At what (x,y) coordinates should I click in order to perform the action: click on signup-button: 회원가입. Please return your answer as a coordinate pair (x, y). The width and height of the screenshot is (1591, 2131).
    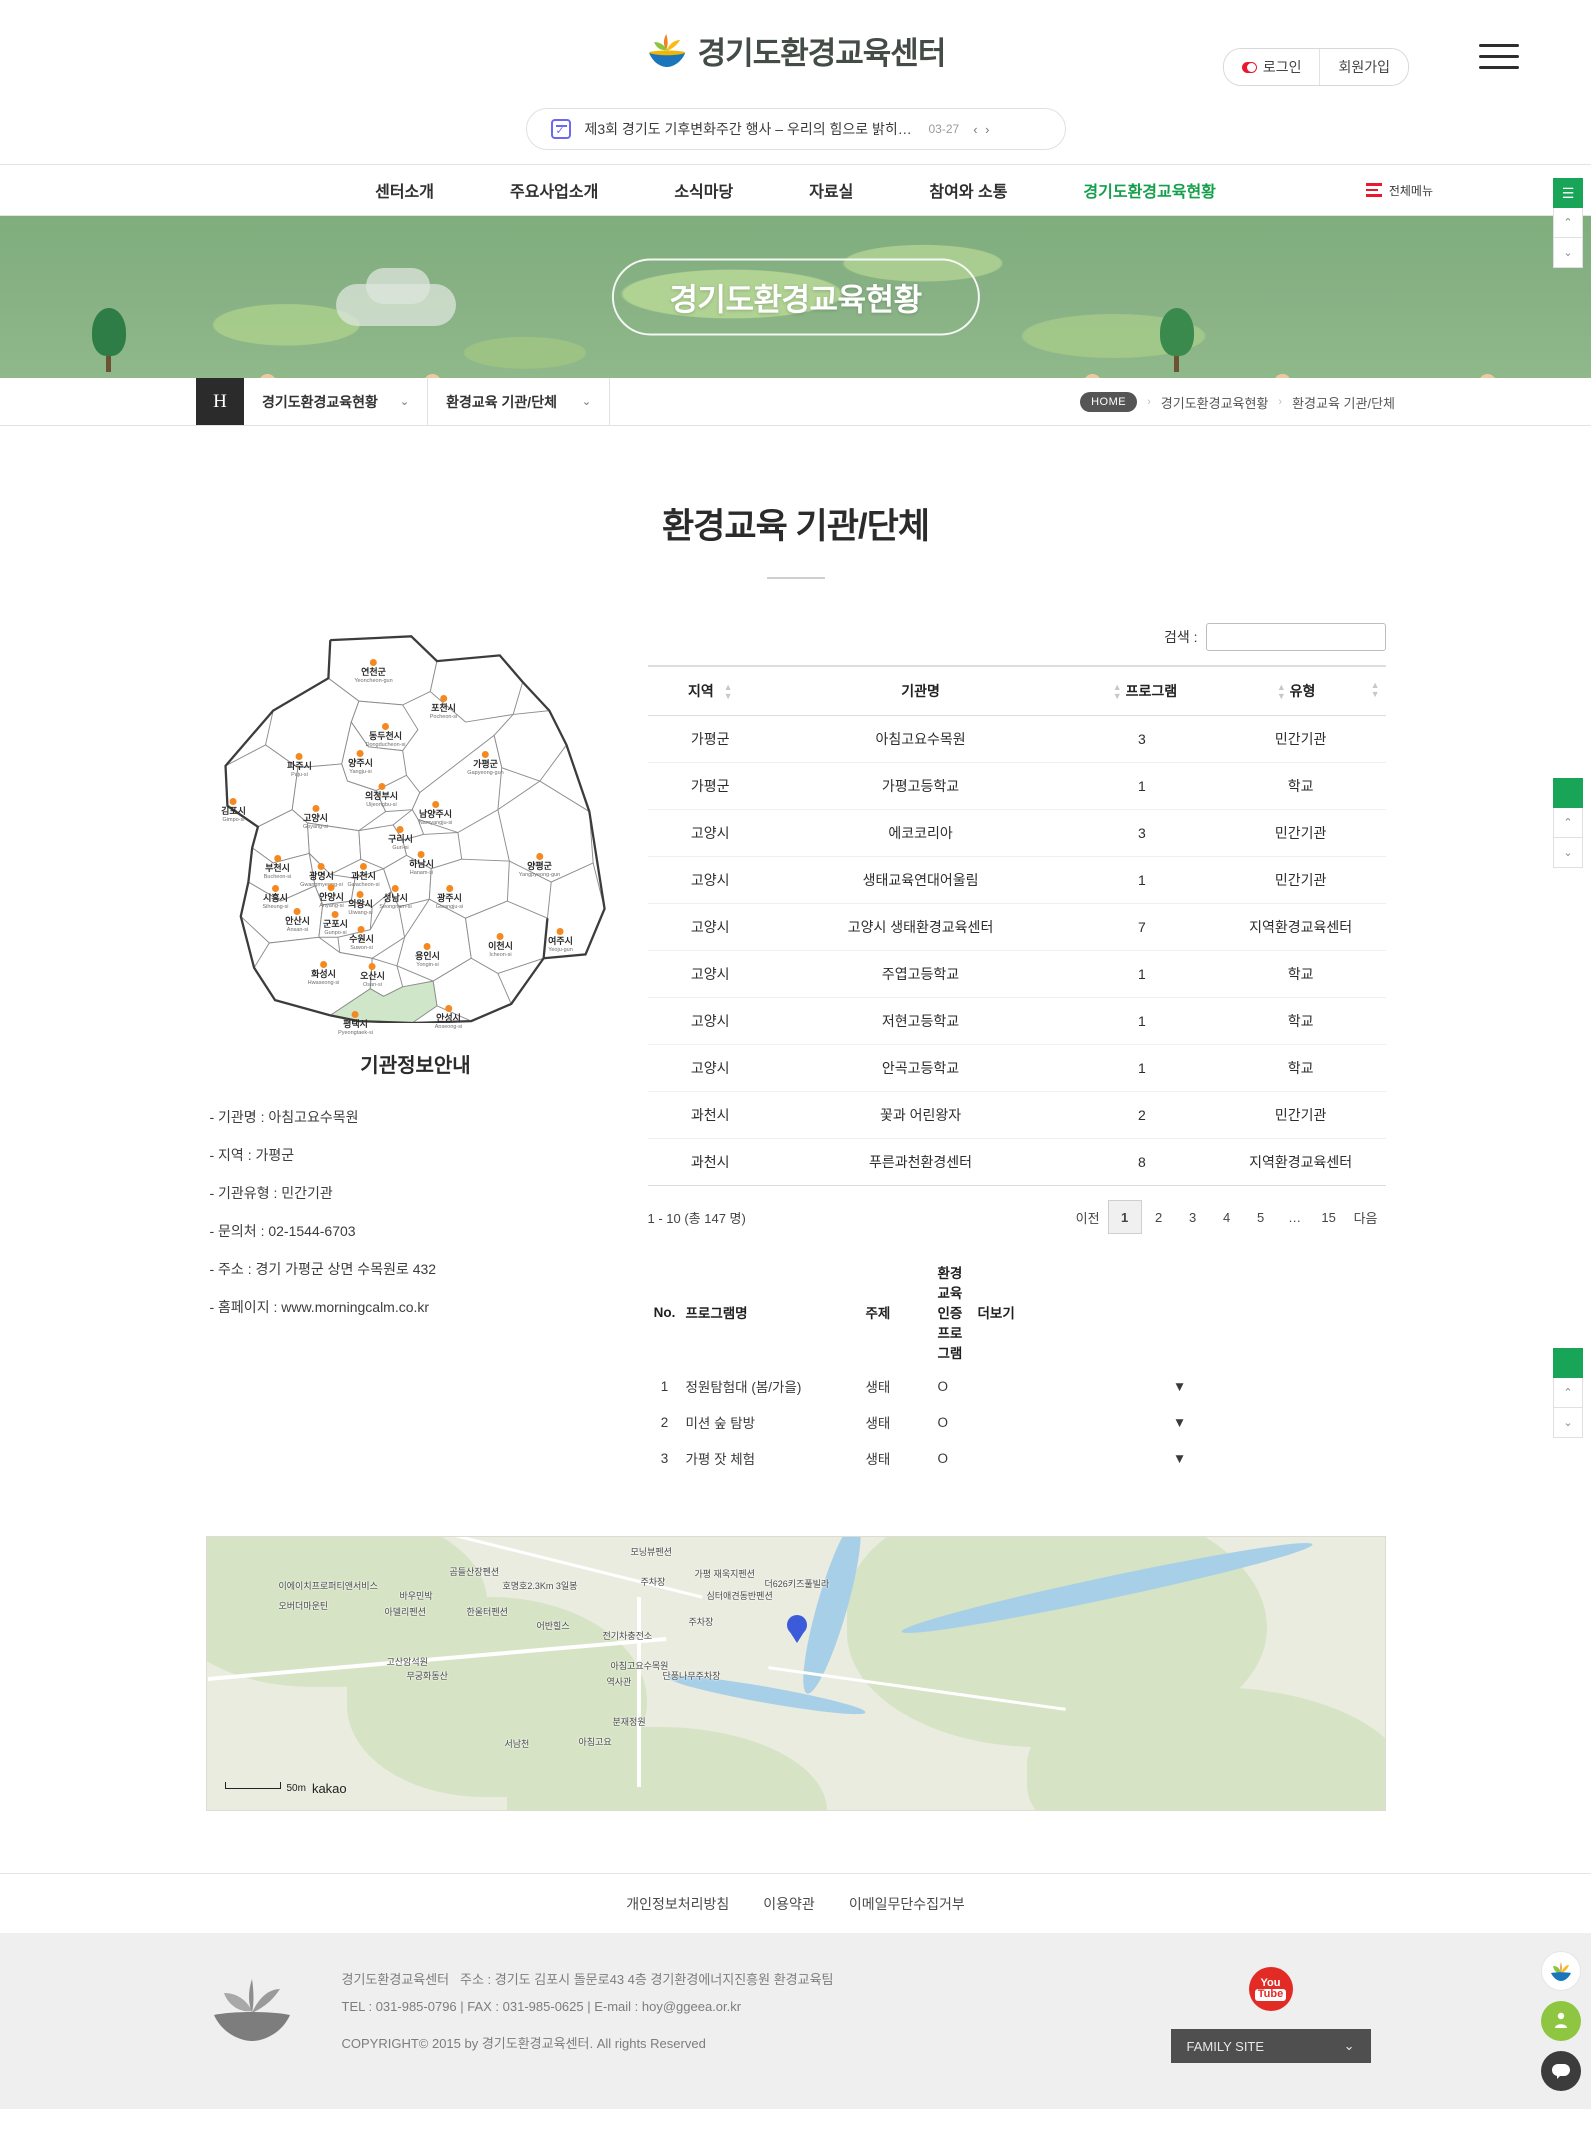
    Looking at the image, I should click on (1363, 67).